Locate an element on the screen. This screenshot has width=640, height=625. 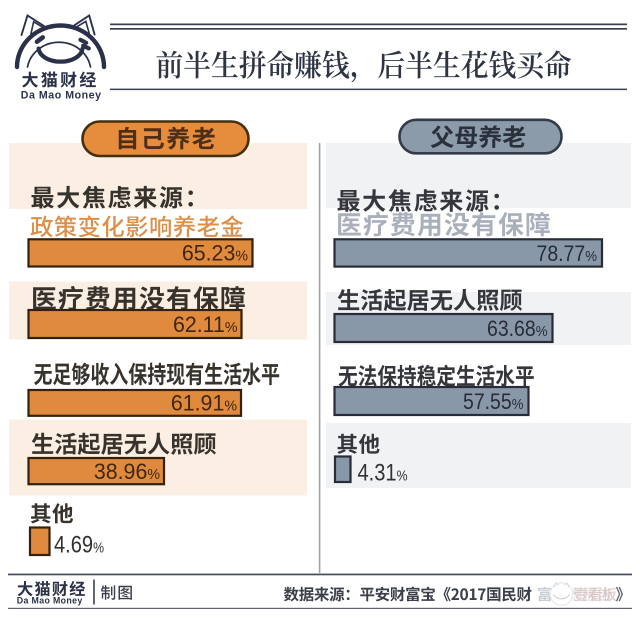
svg-text: 4.69% is located at coordinates (79, 543).